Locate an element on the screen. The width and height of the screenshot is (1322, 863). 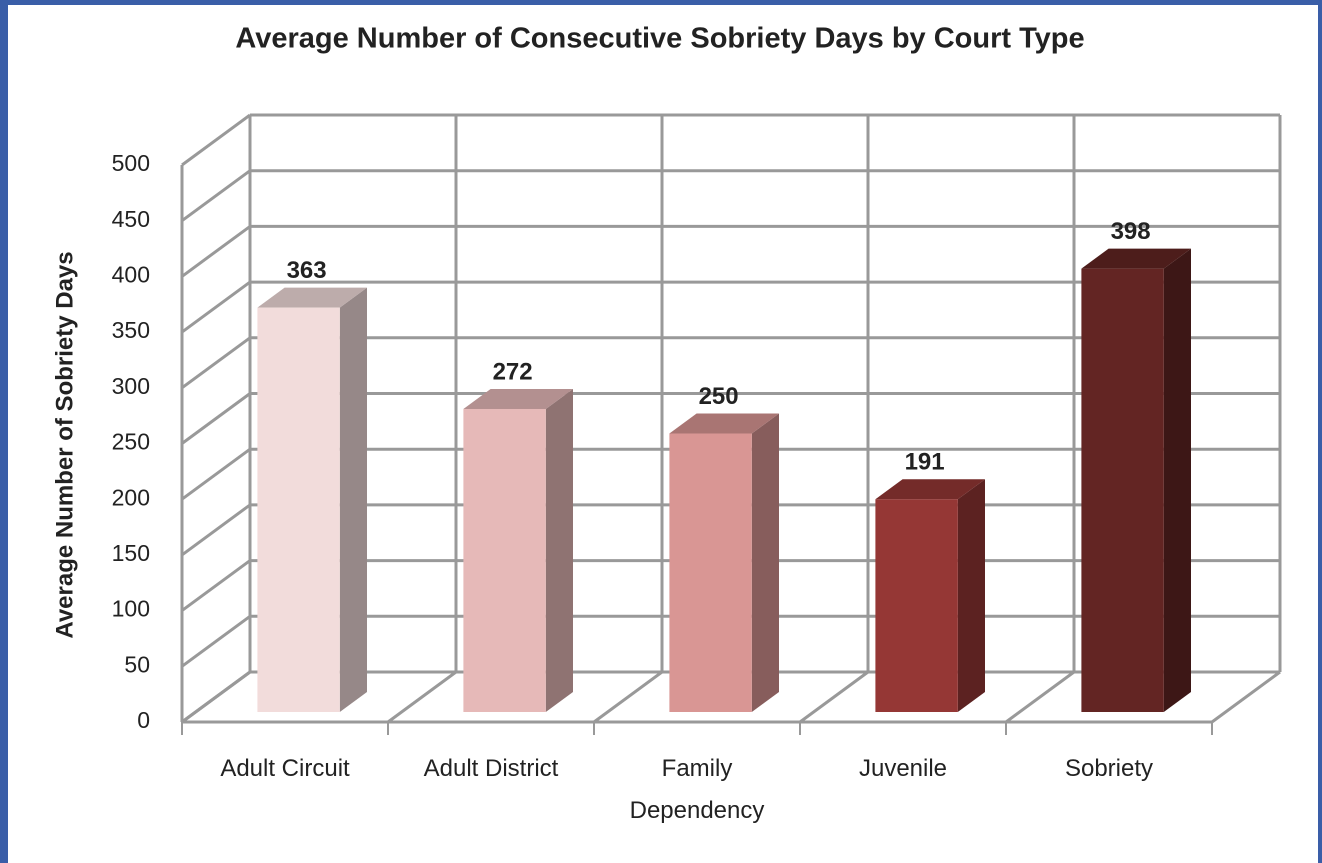
x-tick-label: Juvenile is located at coordinates (903, 768).